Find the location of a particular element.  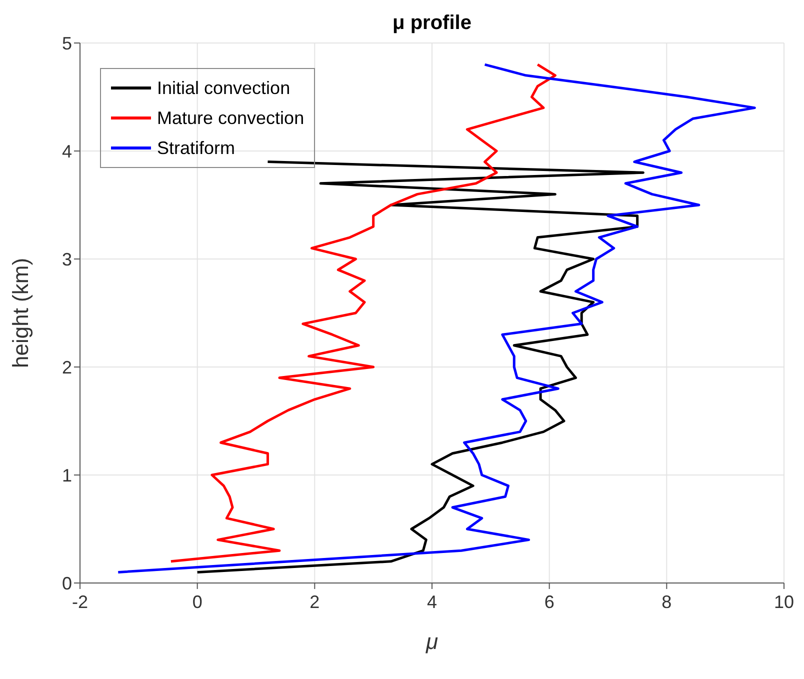

x-tick-label: 0 is located at coordinates (197, 602).